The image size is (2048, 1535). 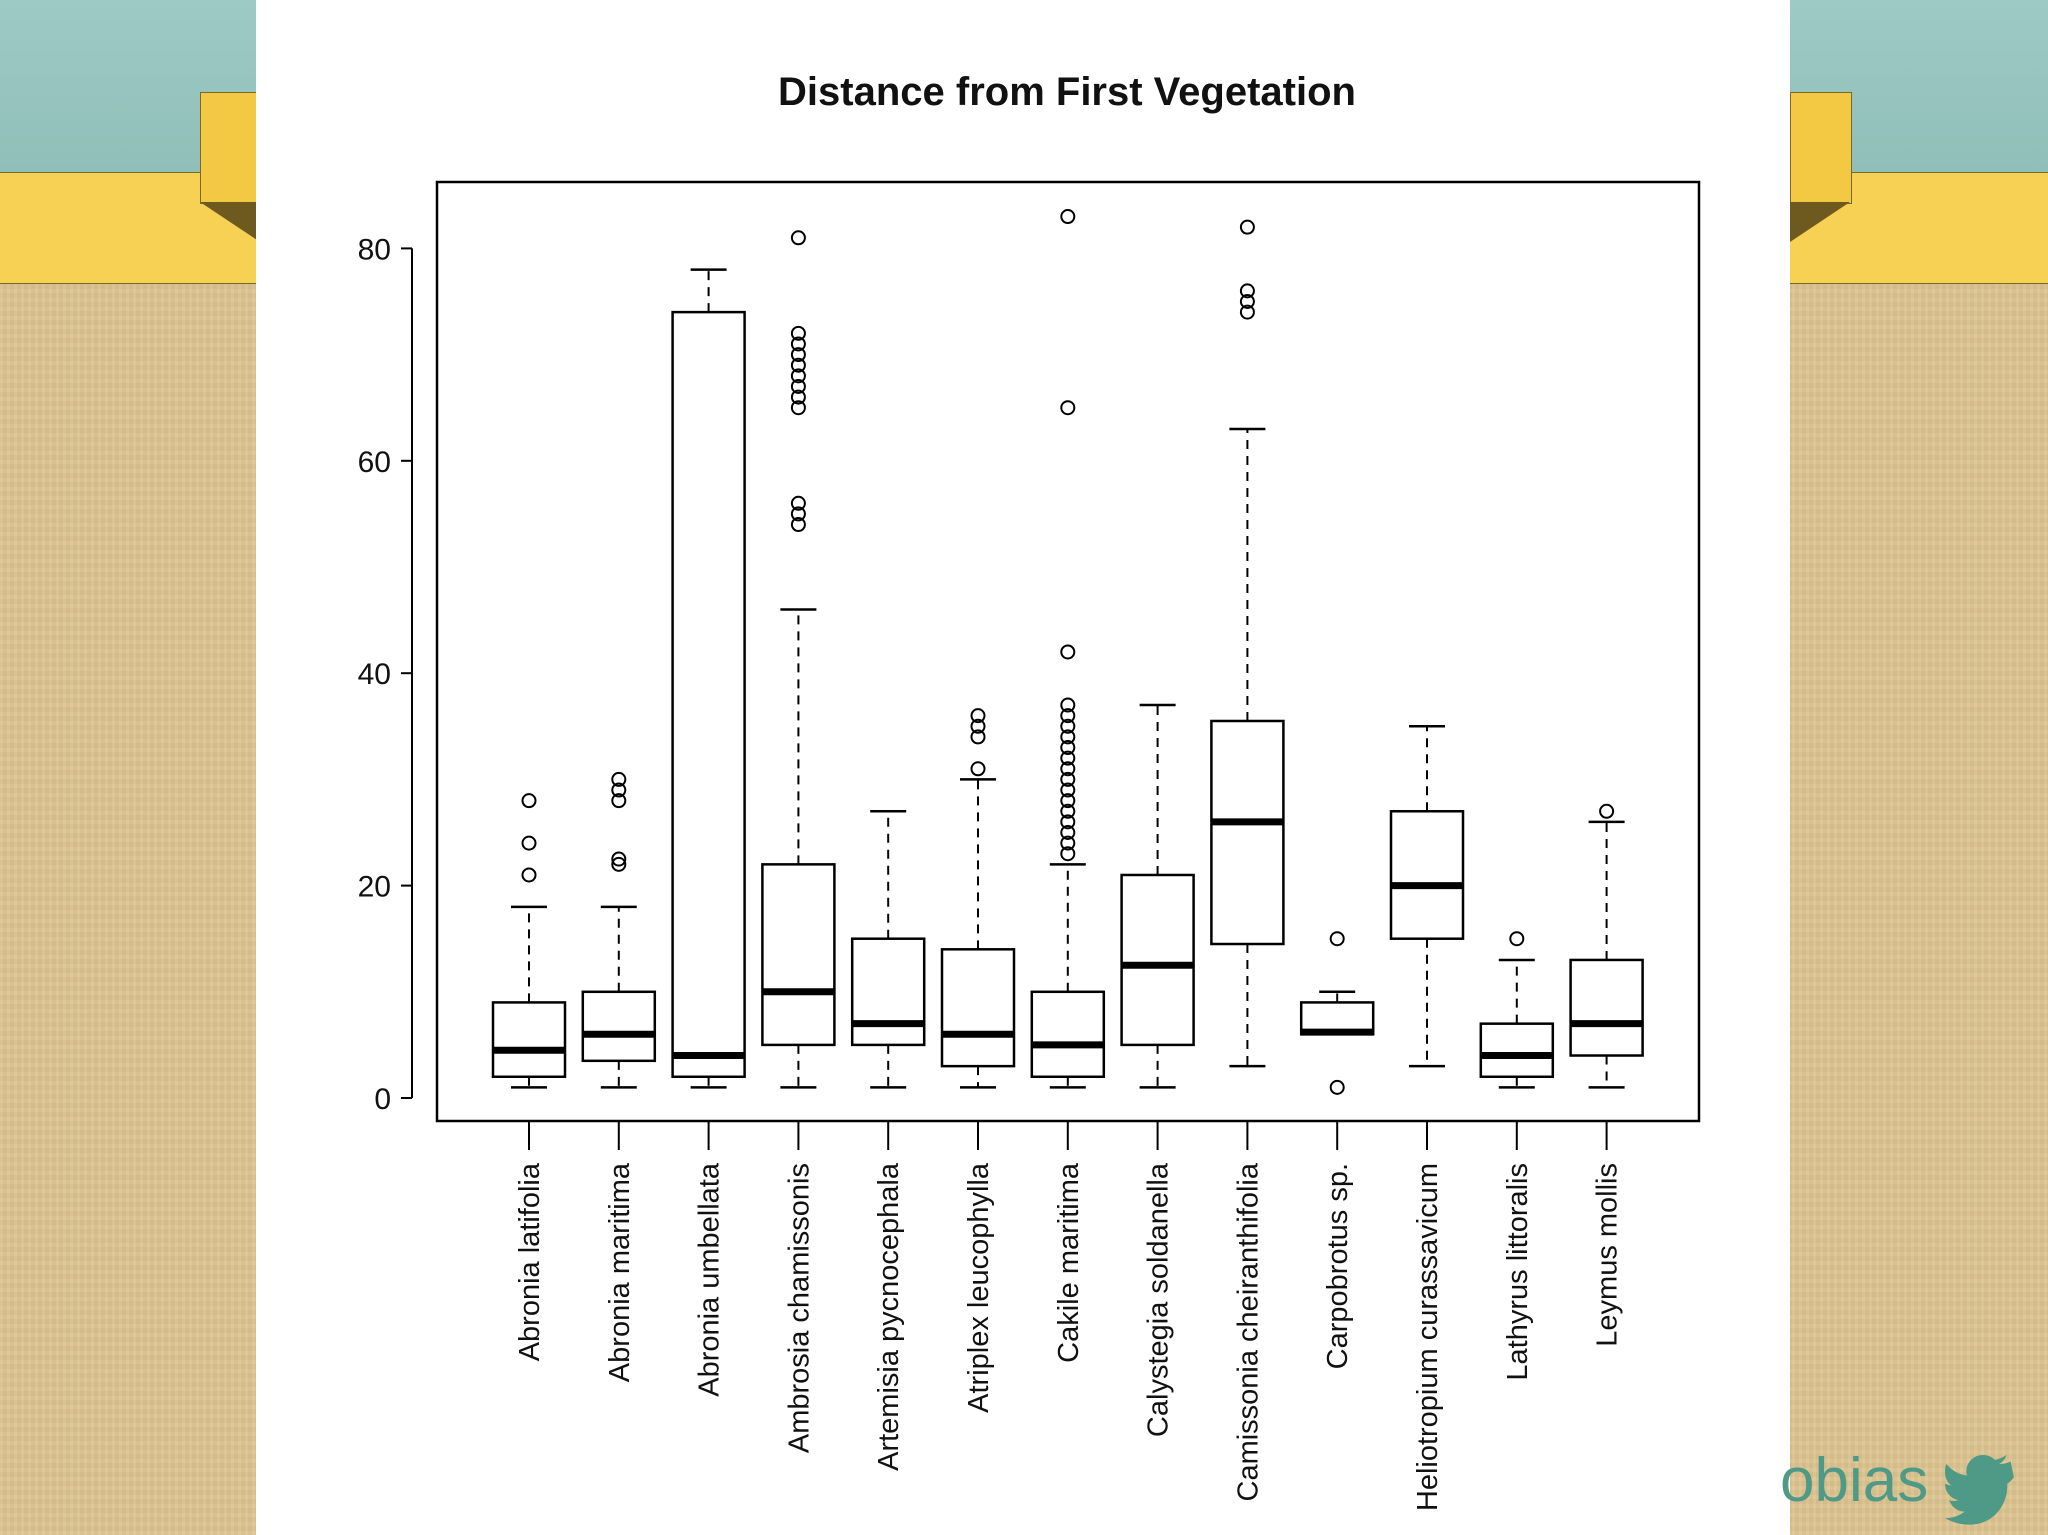 I want to click on twitter-handle: obias, so click(x=1854, y=1480).